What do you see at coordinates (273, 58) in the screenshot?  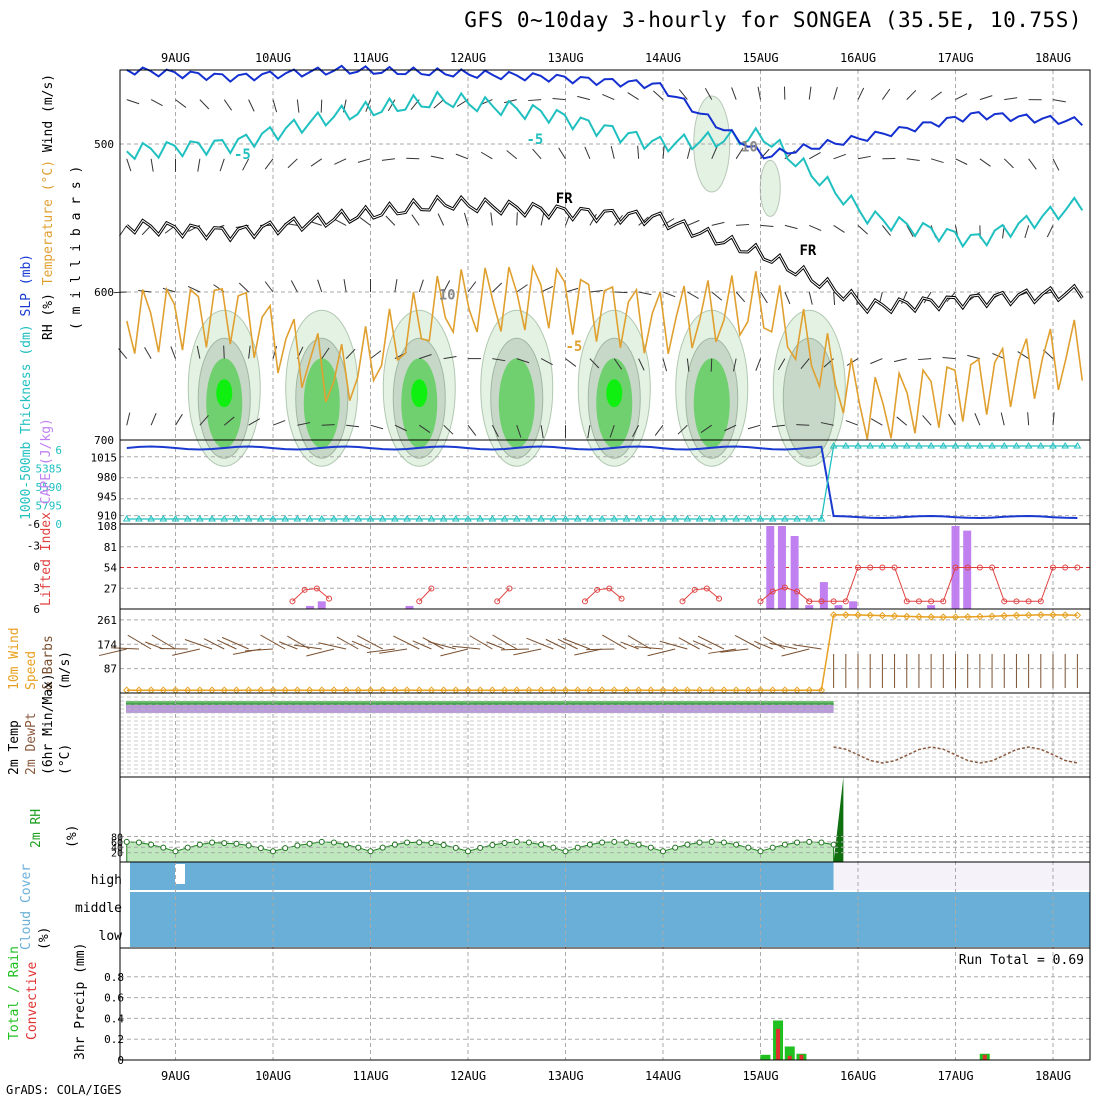 I see `time-label-top: 10AUG` at bounding box center [273, 58].